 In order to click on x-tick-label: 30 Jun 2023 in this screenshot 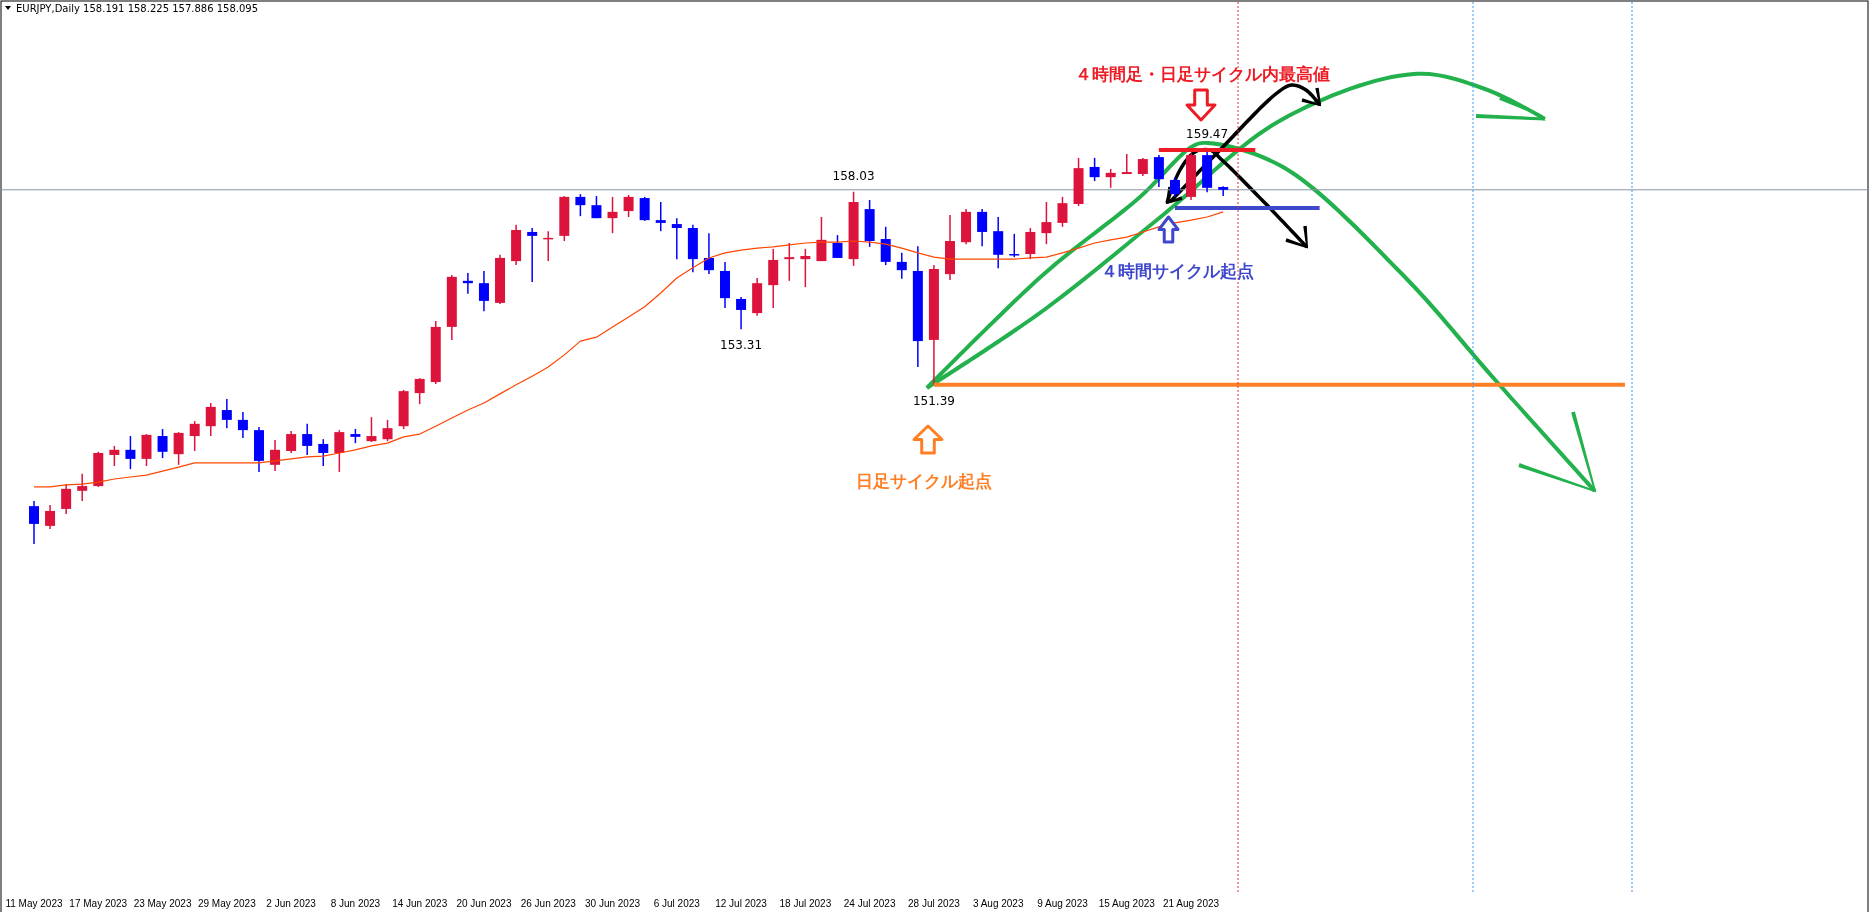, I will do `click(612, 903)`.